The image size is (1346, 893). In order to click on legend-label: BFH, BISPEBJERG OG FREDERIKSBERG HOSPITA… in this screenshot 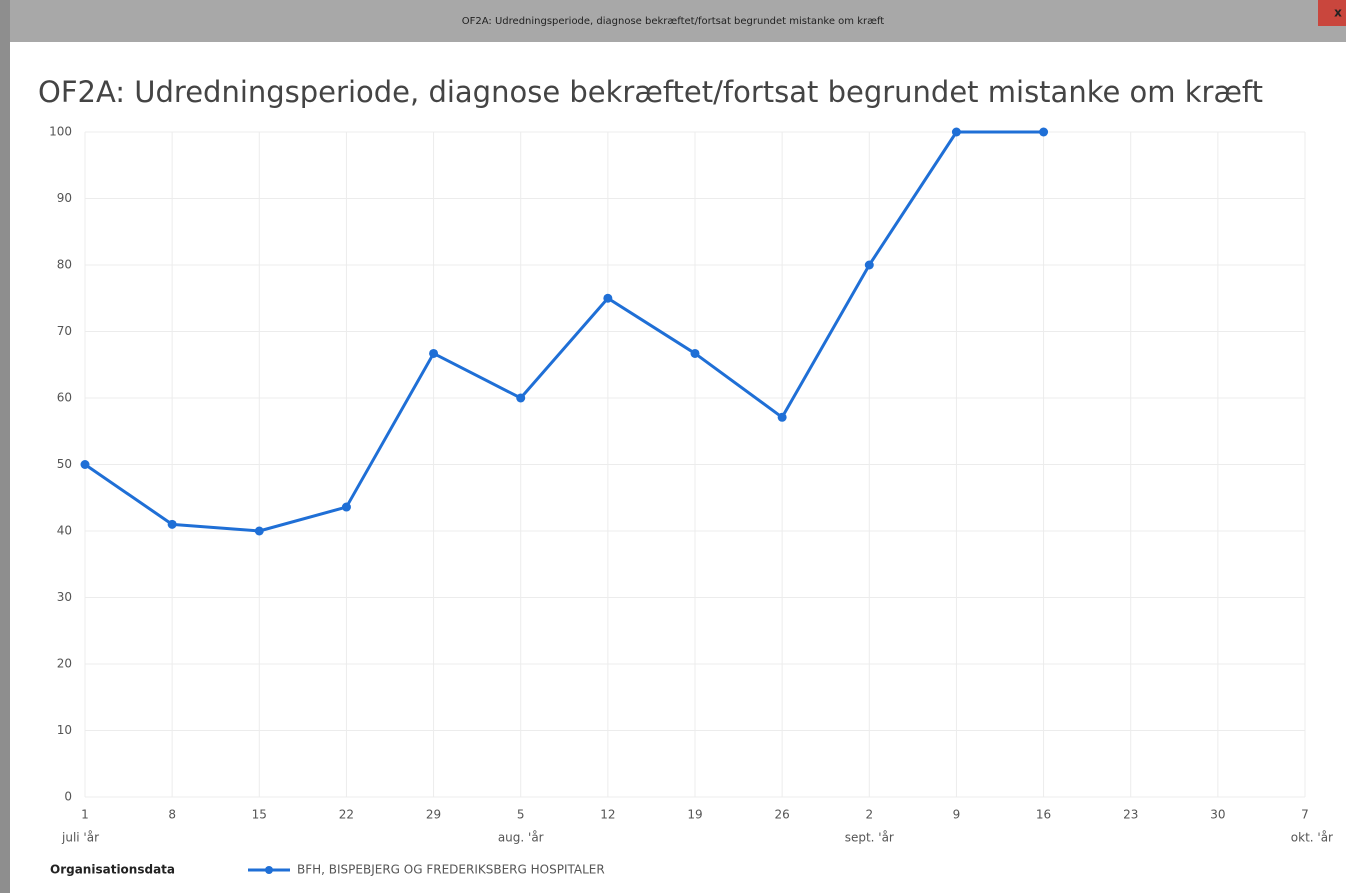, I will do `click(451, 870)`.